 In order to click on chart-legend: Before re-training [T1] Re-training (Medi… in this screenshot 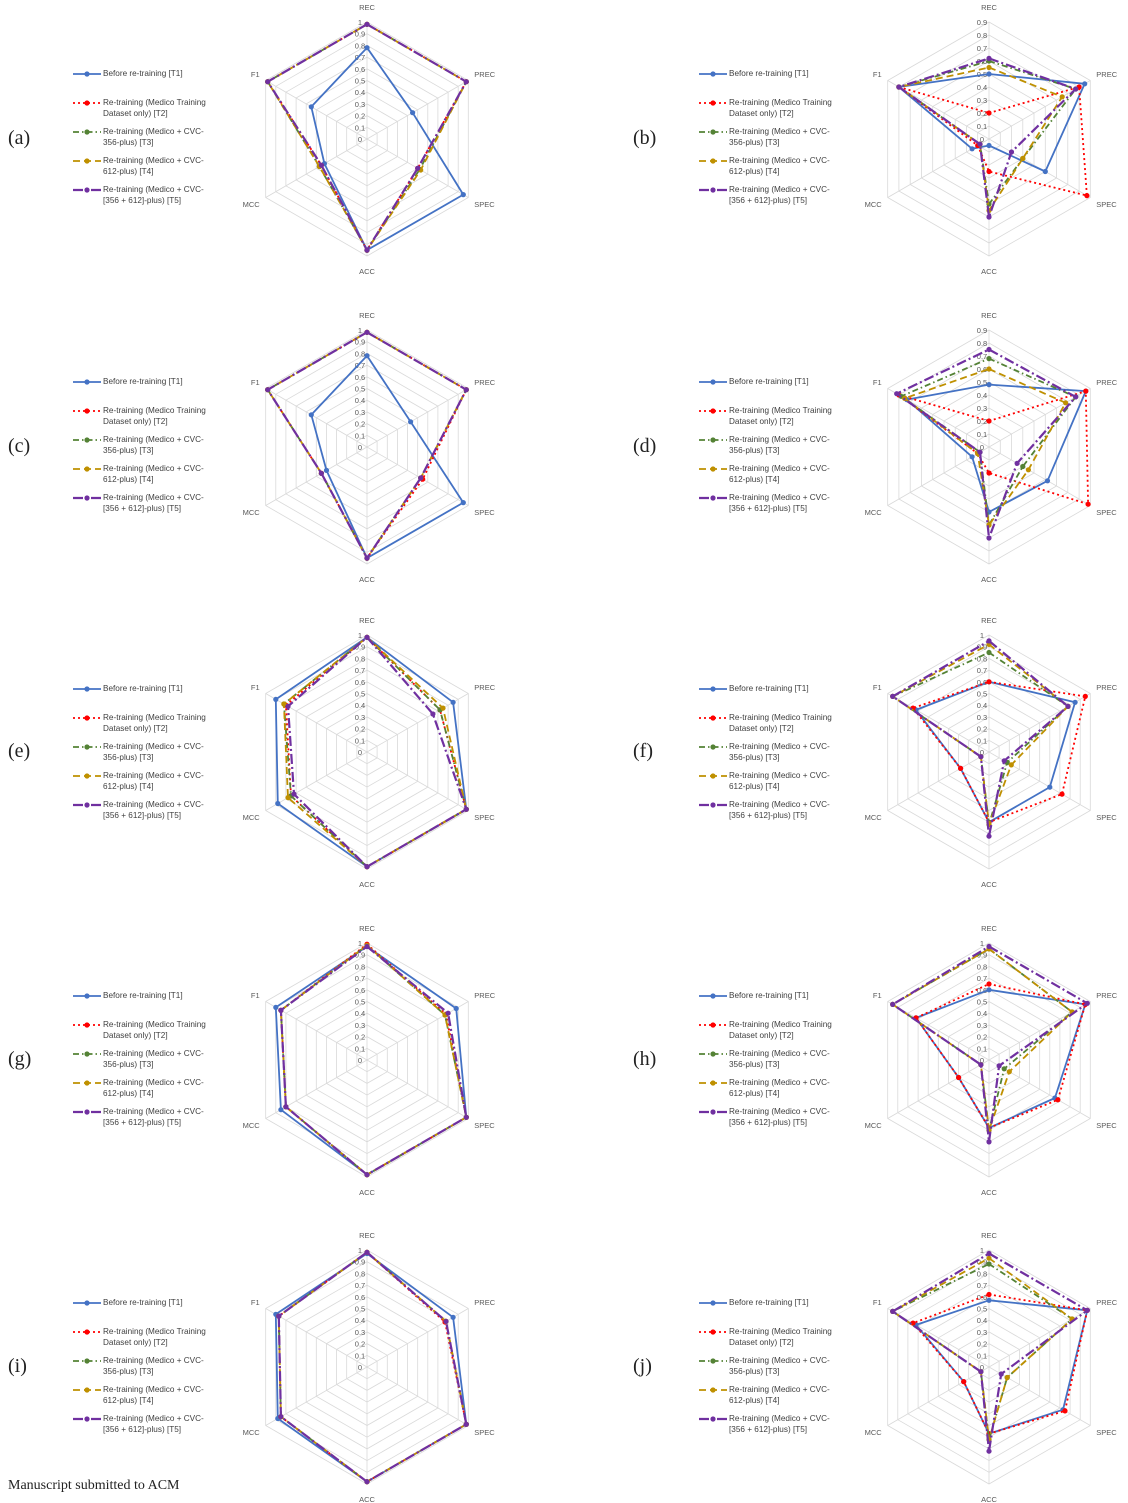, I will do `click(159, 1370)`.